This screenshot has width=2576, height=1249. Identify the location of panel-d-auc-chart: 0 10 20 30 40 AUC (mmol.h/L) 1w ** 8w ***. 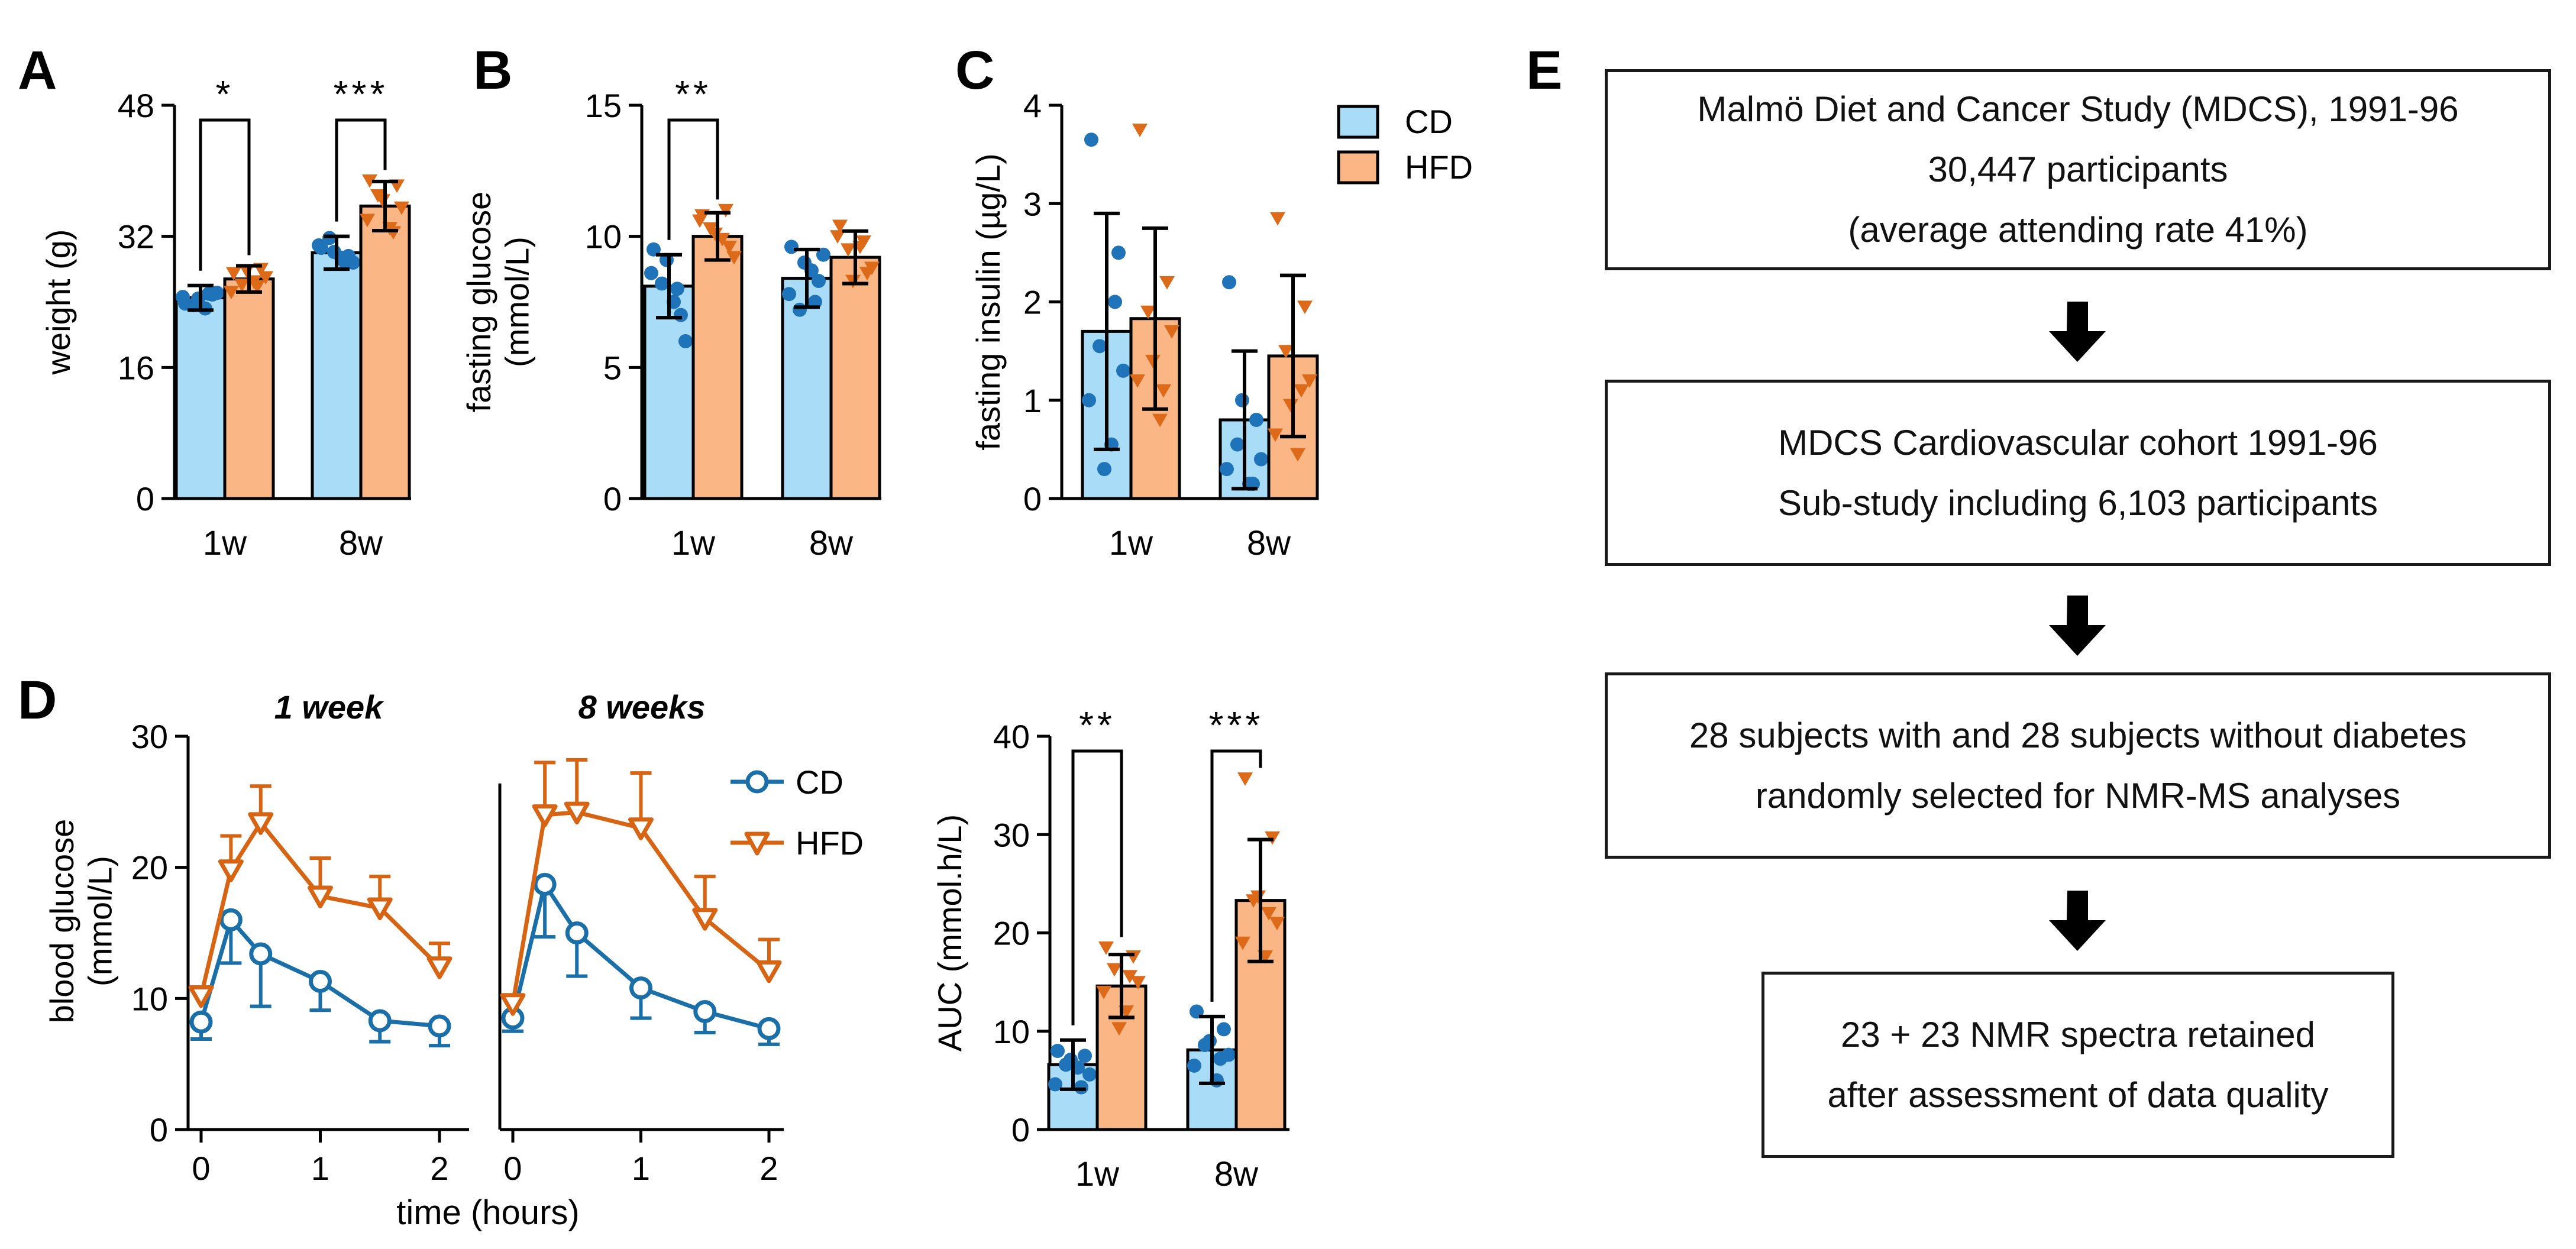
(1110, 948).